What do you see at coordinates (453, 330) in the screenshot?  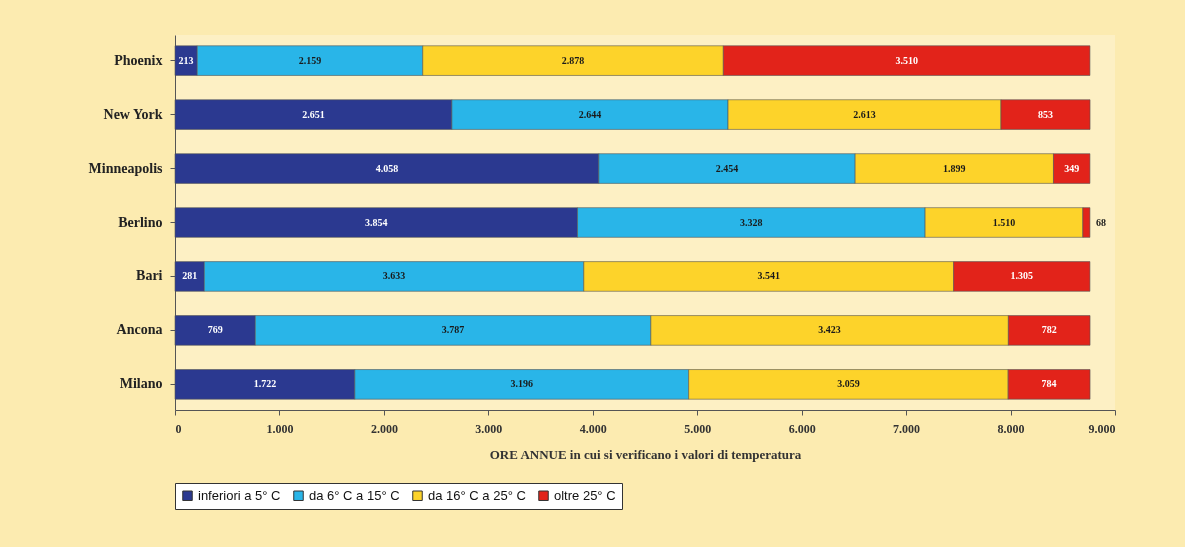 I see `data-label: 3.787` at bounding box center [453, 330].